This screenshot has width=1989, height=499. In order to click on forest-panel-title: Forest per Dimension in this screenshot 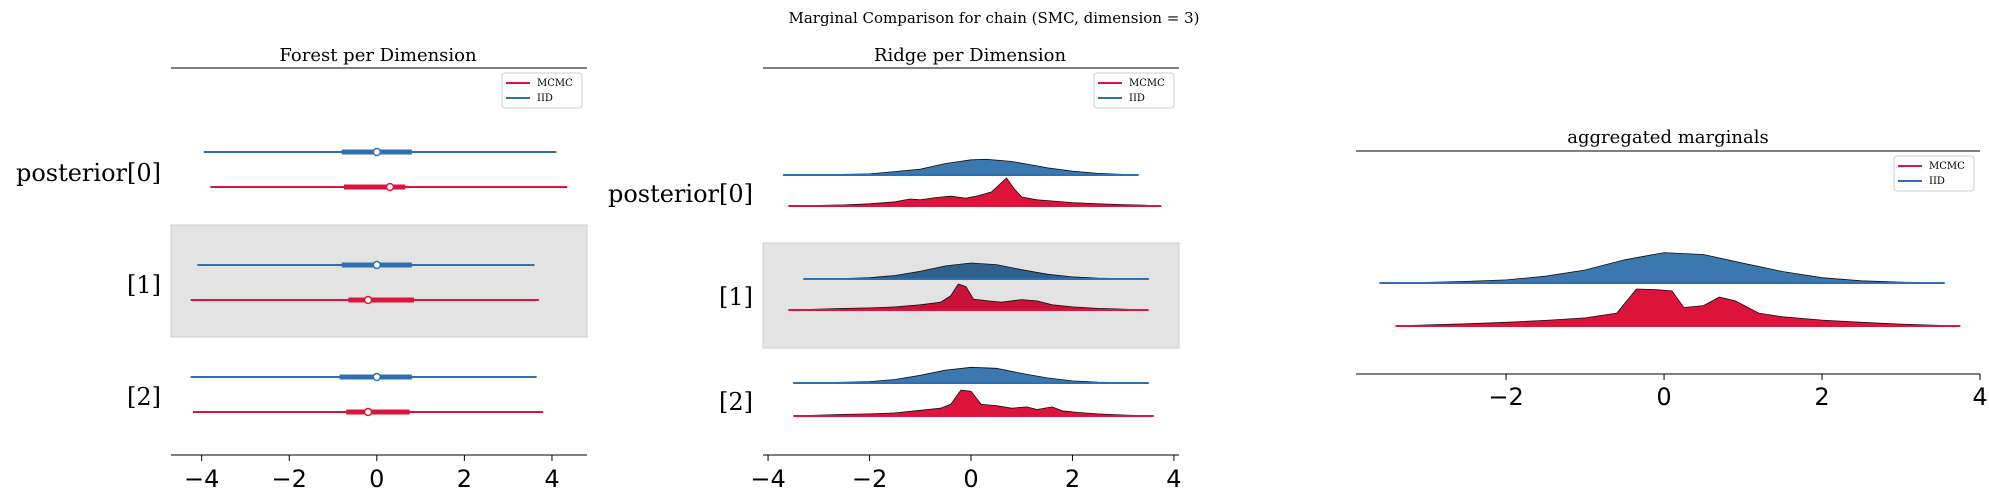, I will do `click(378, 55)`.